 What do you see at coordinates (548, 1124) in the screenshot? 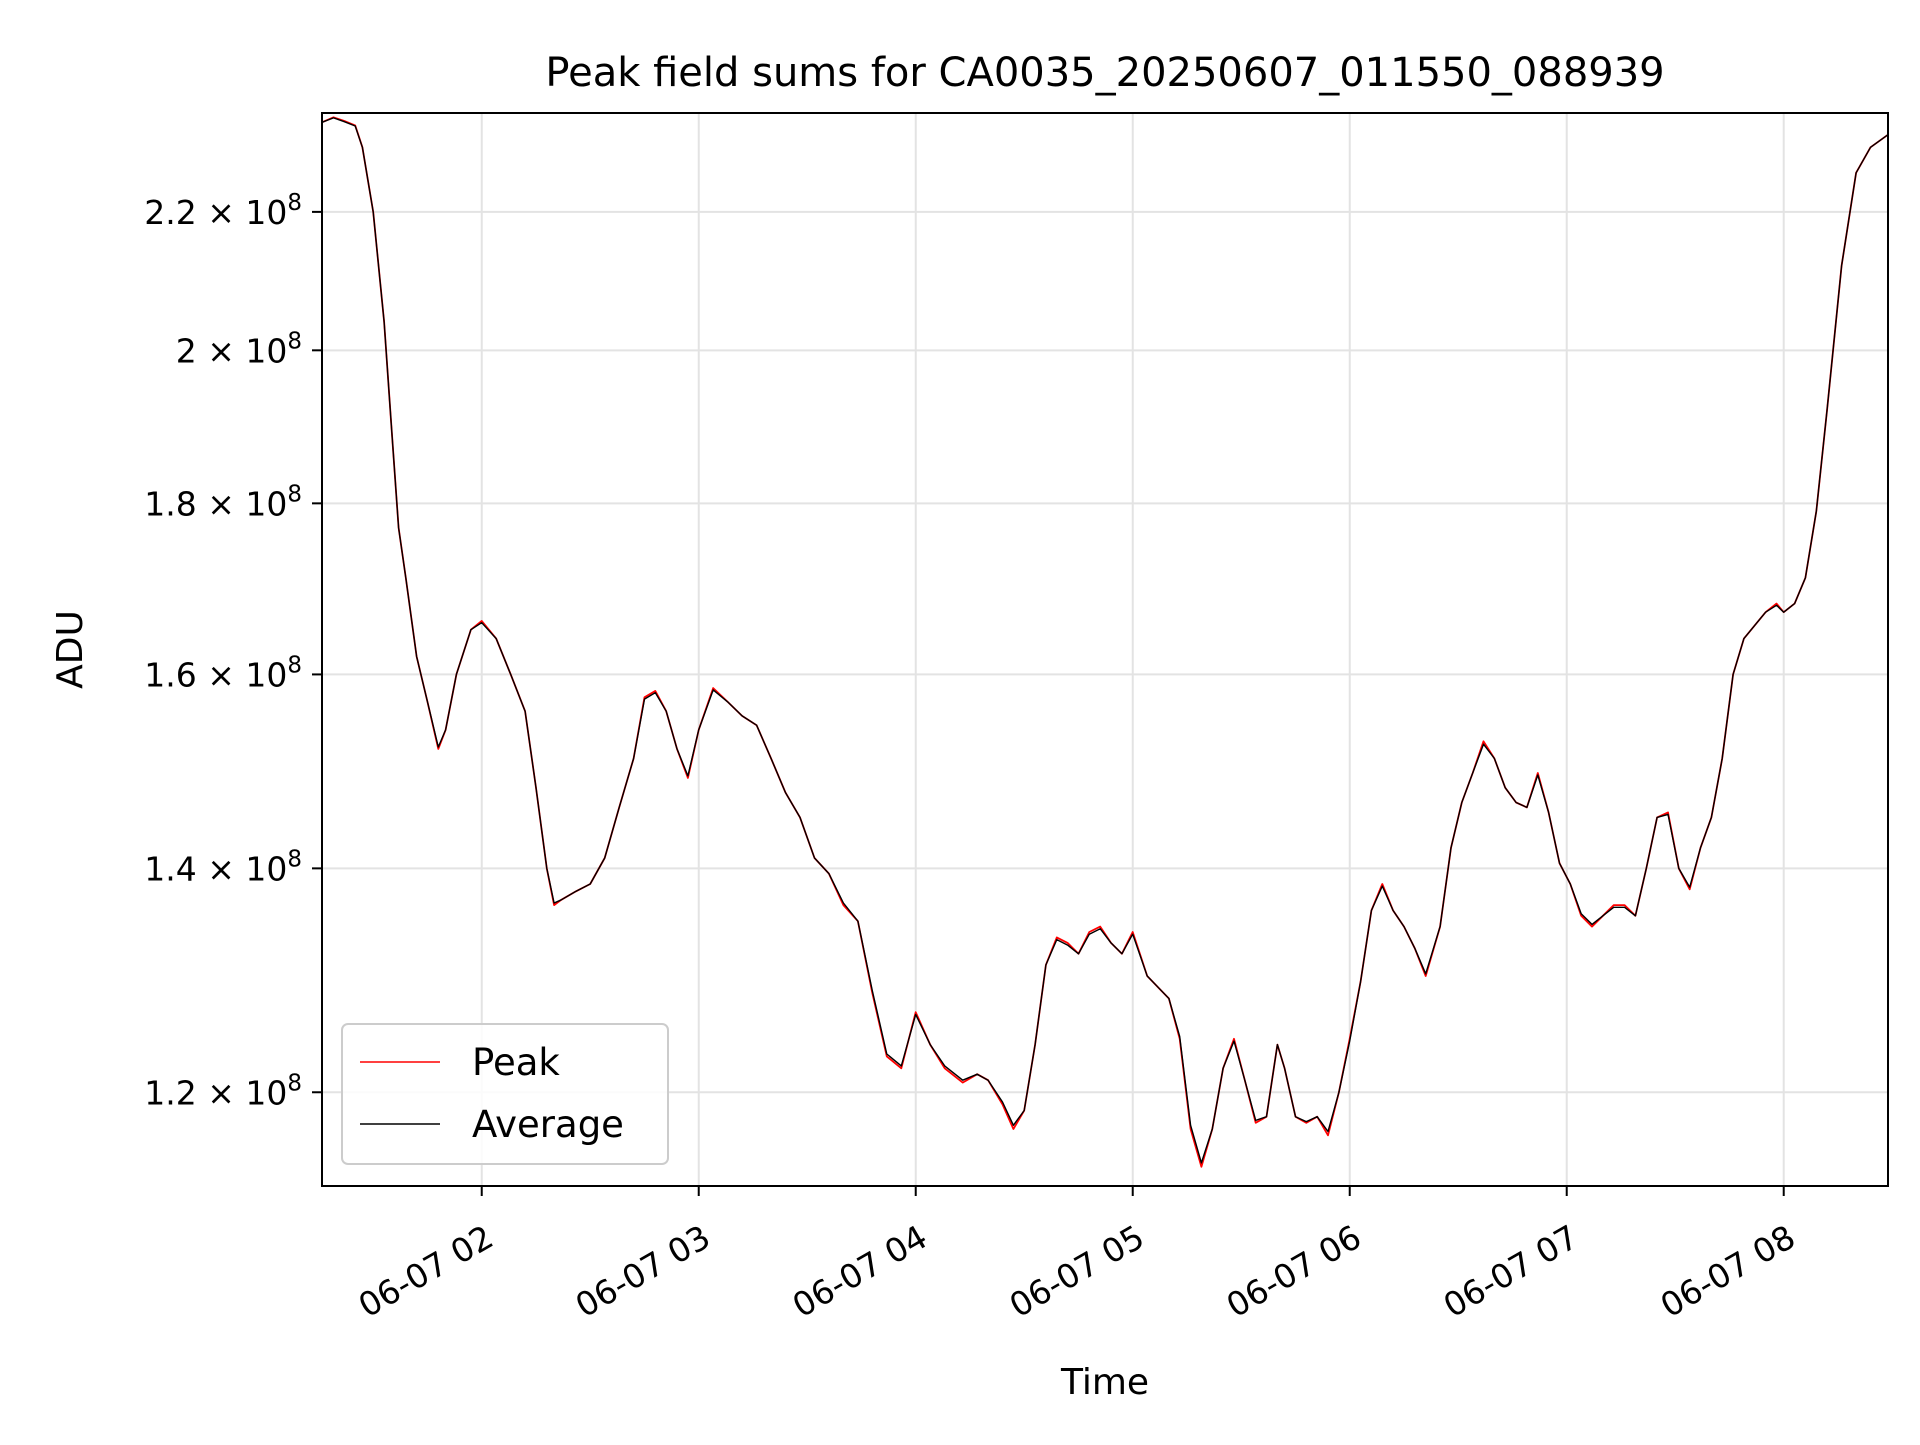
I see `legend-label-average: Average` at bounding box center [548, 1124].